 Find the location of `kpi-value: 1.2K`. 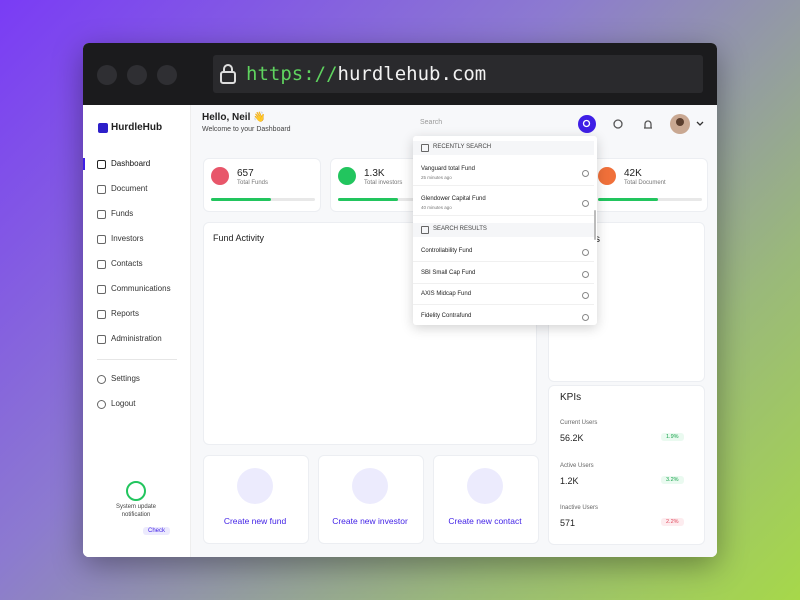

kpi-value: 1.2K is located at coordinates (569, 480).